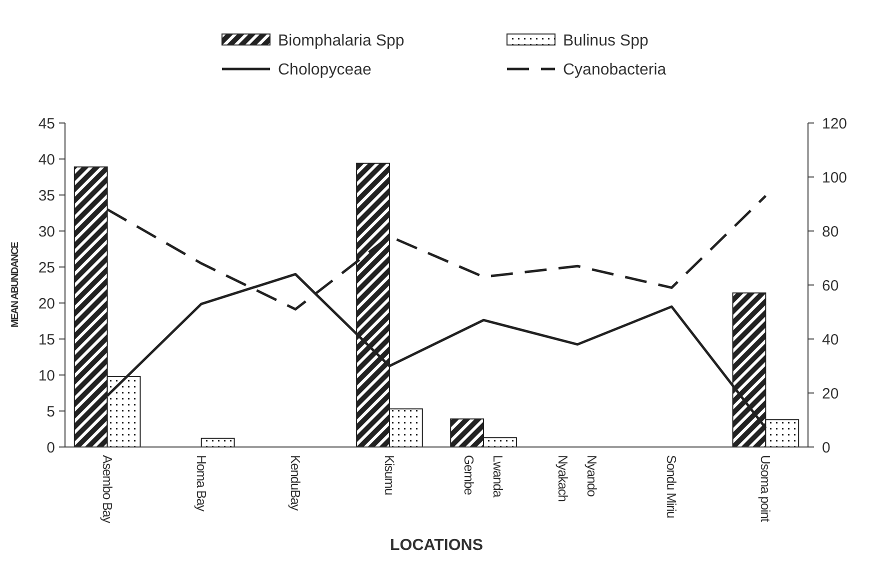 The image size is (883, 567). Describe the element at coordinates (605, 41) in the screenshot. I see `legend-label: Bulinus Spp` at that location.